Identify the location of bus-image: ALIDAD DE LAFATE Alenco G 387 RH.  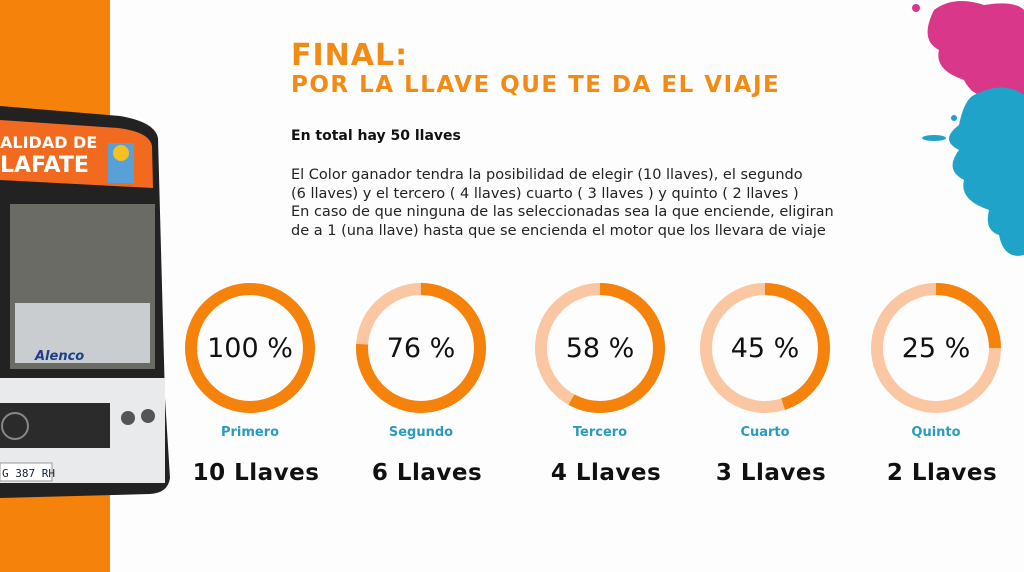
(85, 302).